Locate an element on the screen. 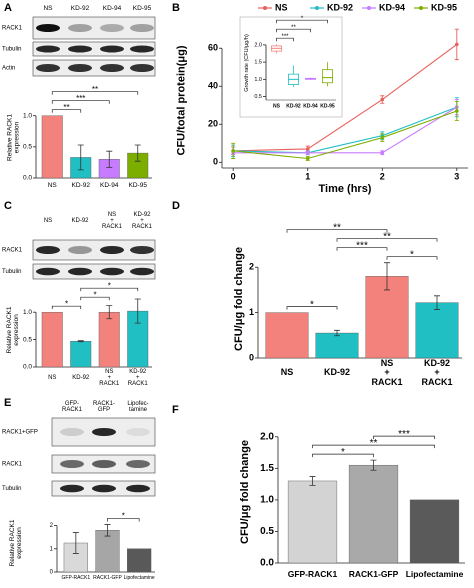 The width and height of the screenshot is (474, 588). y-tick-label: 0.5 is located at coordinates (258, 97).